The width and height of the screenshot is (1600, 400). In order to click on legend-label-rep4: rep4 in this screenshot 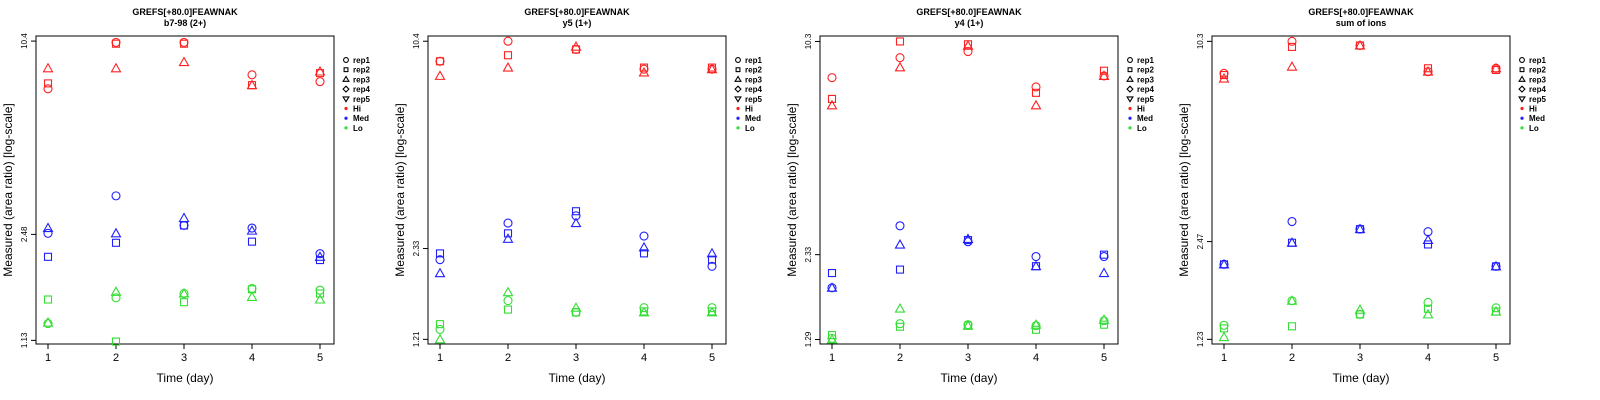, I will do `click(1145, 89)`.